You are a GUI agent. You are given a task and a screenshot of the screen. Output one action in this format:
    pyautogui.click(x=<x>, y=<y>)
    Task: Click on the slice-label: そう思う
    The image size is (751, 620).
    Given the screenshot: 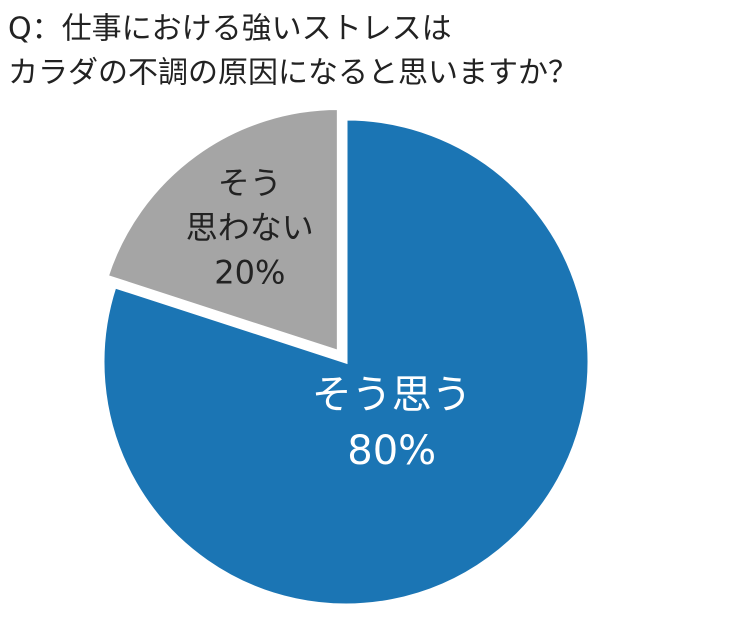 What is the action you would take?
    pyautogui.click(x=392, y=395)
    